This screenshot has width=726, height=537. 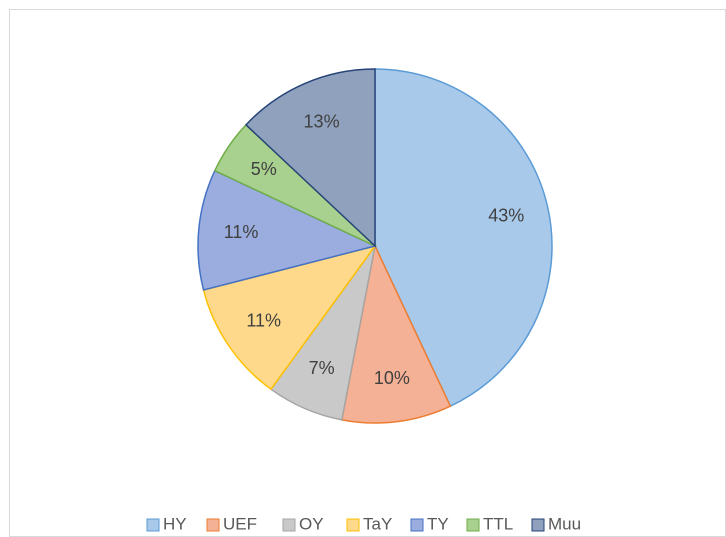 I want to click on legend-label: HY, so click(x=175, y=523).